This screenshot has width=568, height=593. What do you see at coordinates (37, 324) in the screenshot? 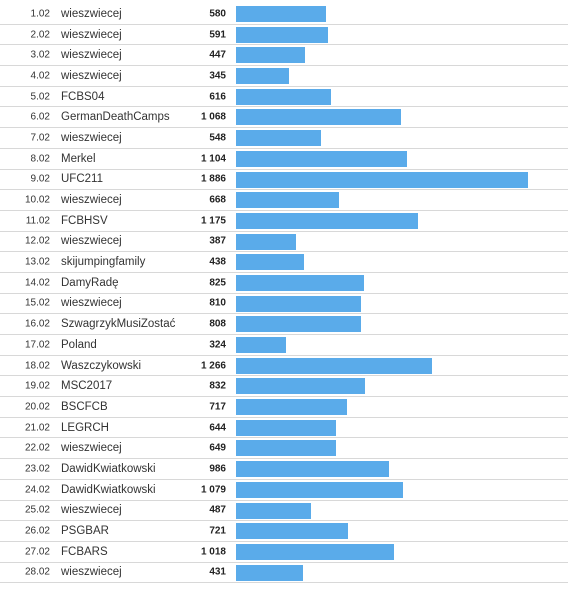
I see `date-label: 16.02` at bounding box center [37, 324].